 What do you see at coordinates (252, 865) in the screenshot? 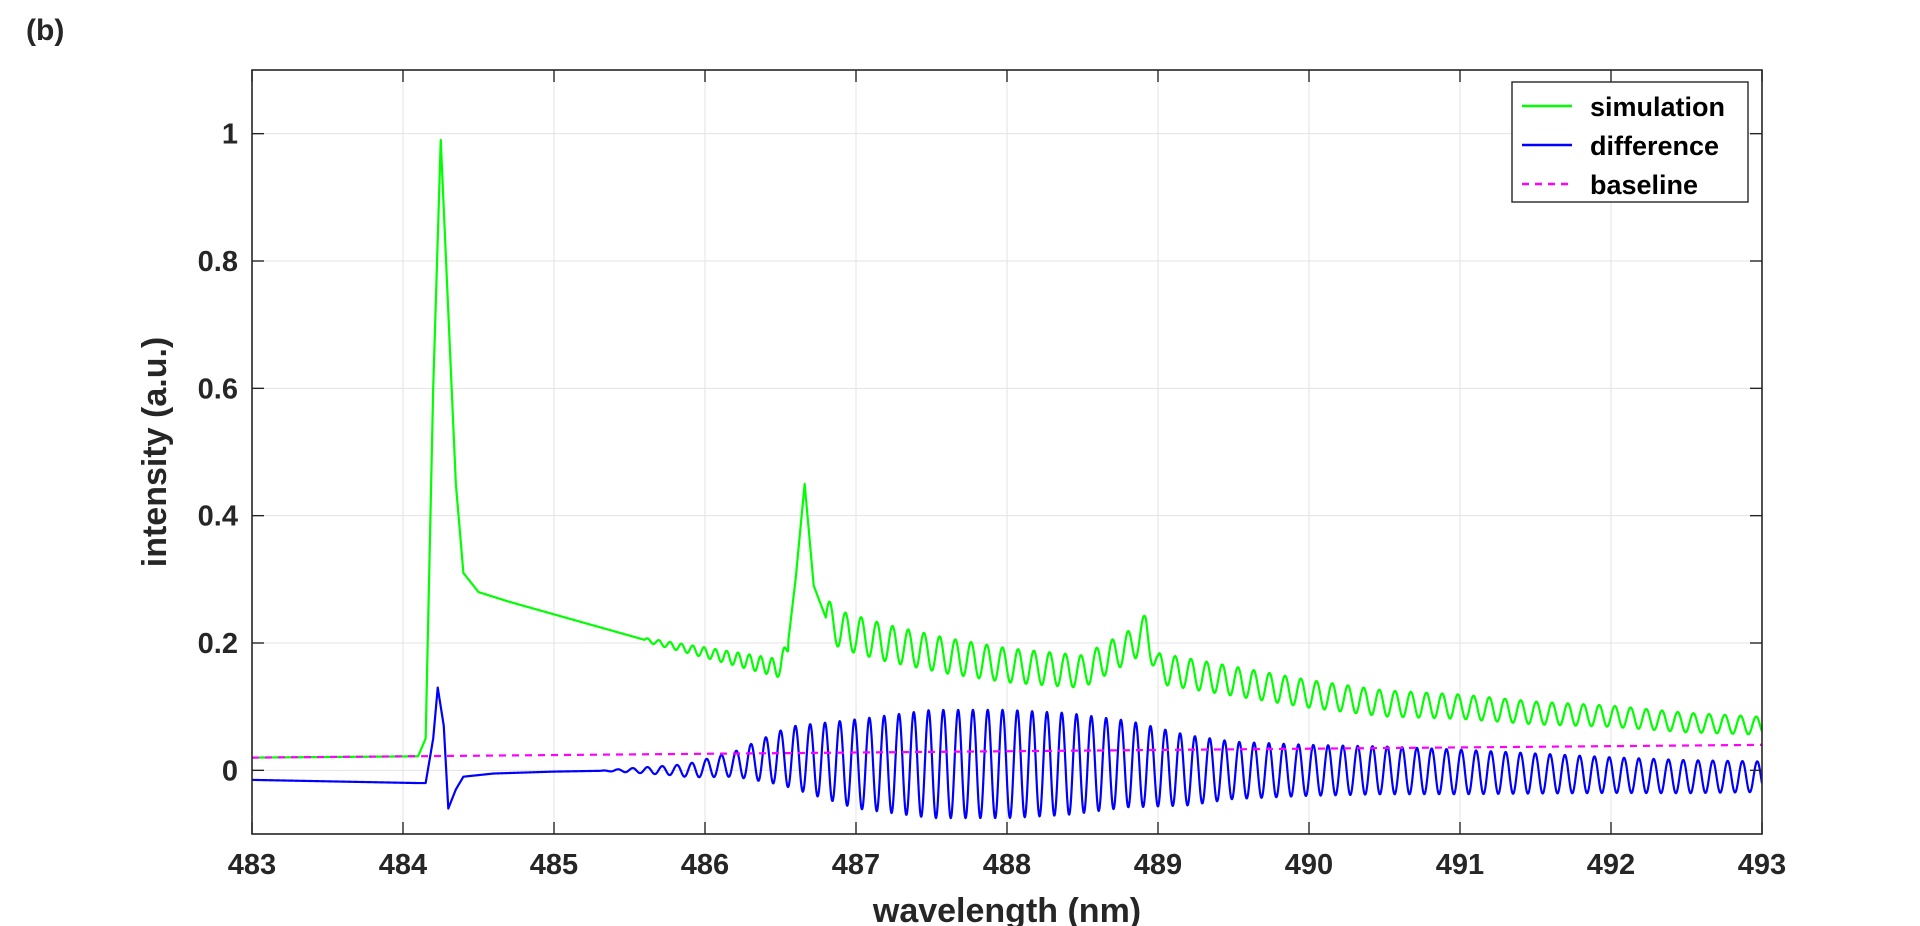
I see `x-tick-label: 483` at bounding box center [252, 865].